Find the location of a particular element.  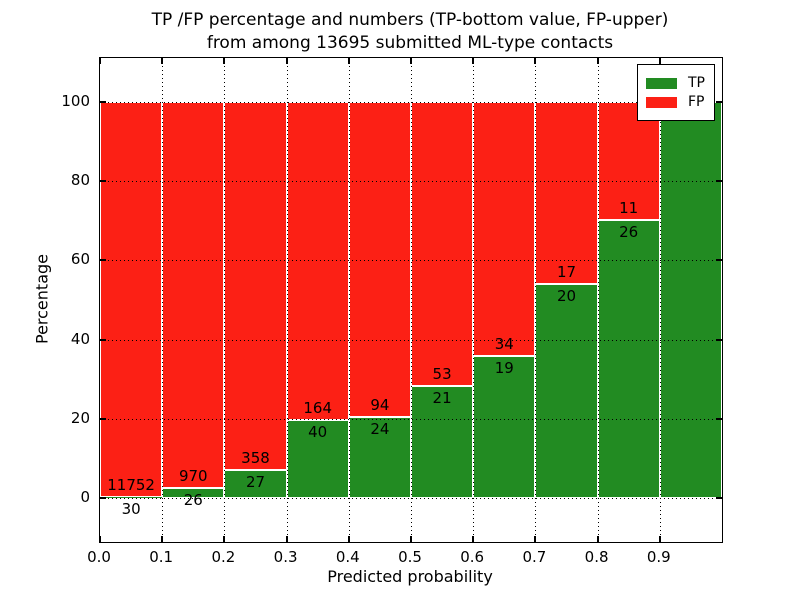

x-tick-label: 0.1 is located at coordinates (161, 557).